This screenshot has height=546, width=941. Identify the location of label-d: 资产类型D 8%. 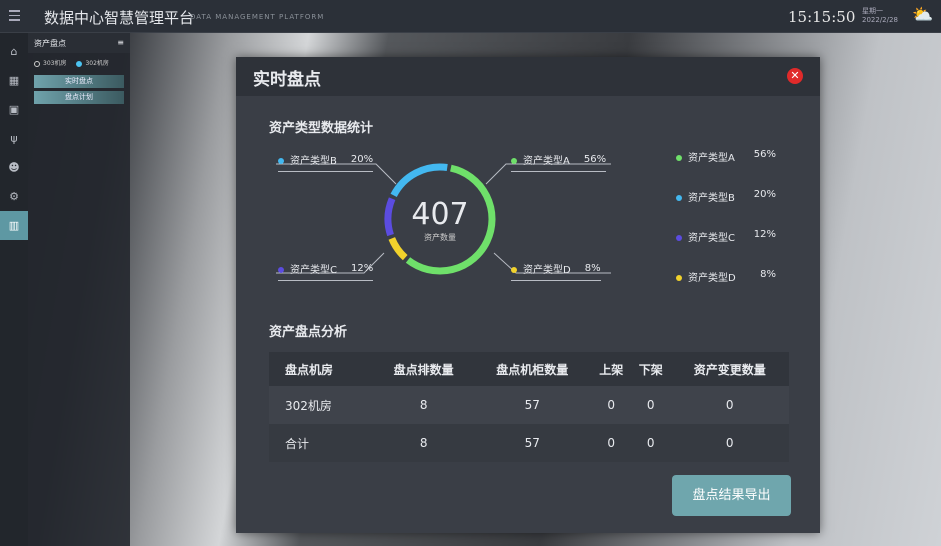
(556, 271).